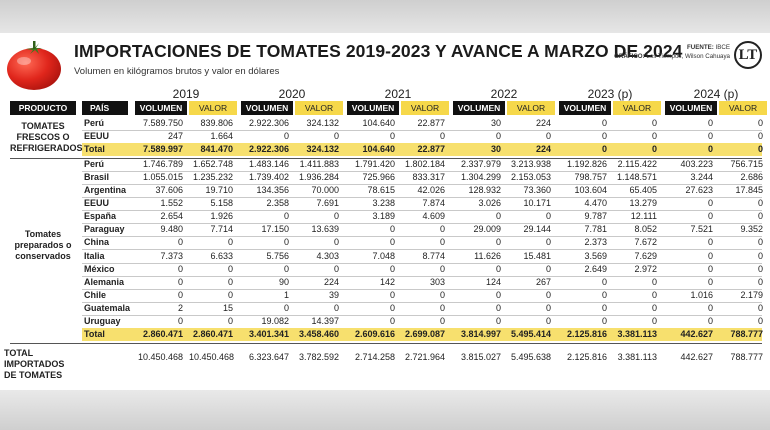  What do you see at coordinates (378, 123) in the screenshot?
I see `table-cell: 104.640` at bounding box center [378, 123].